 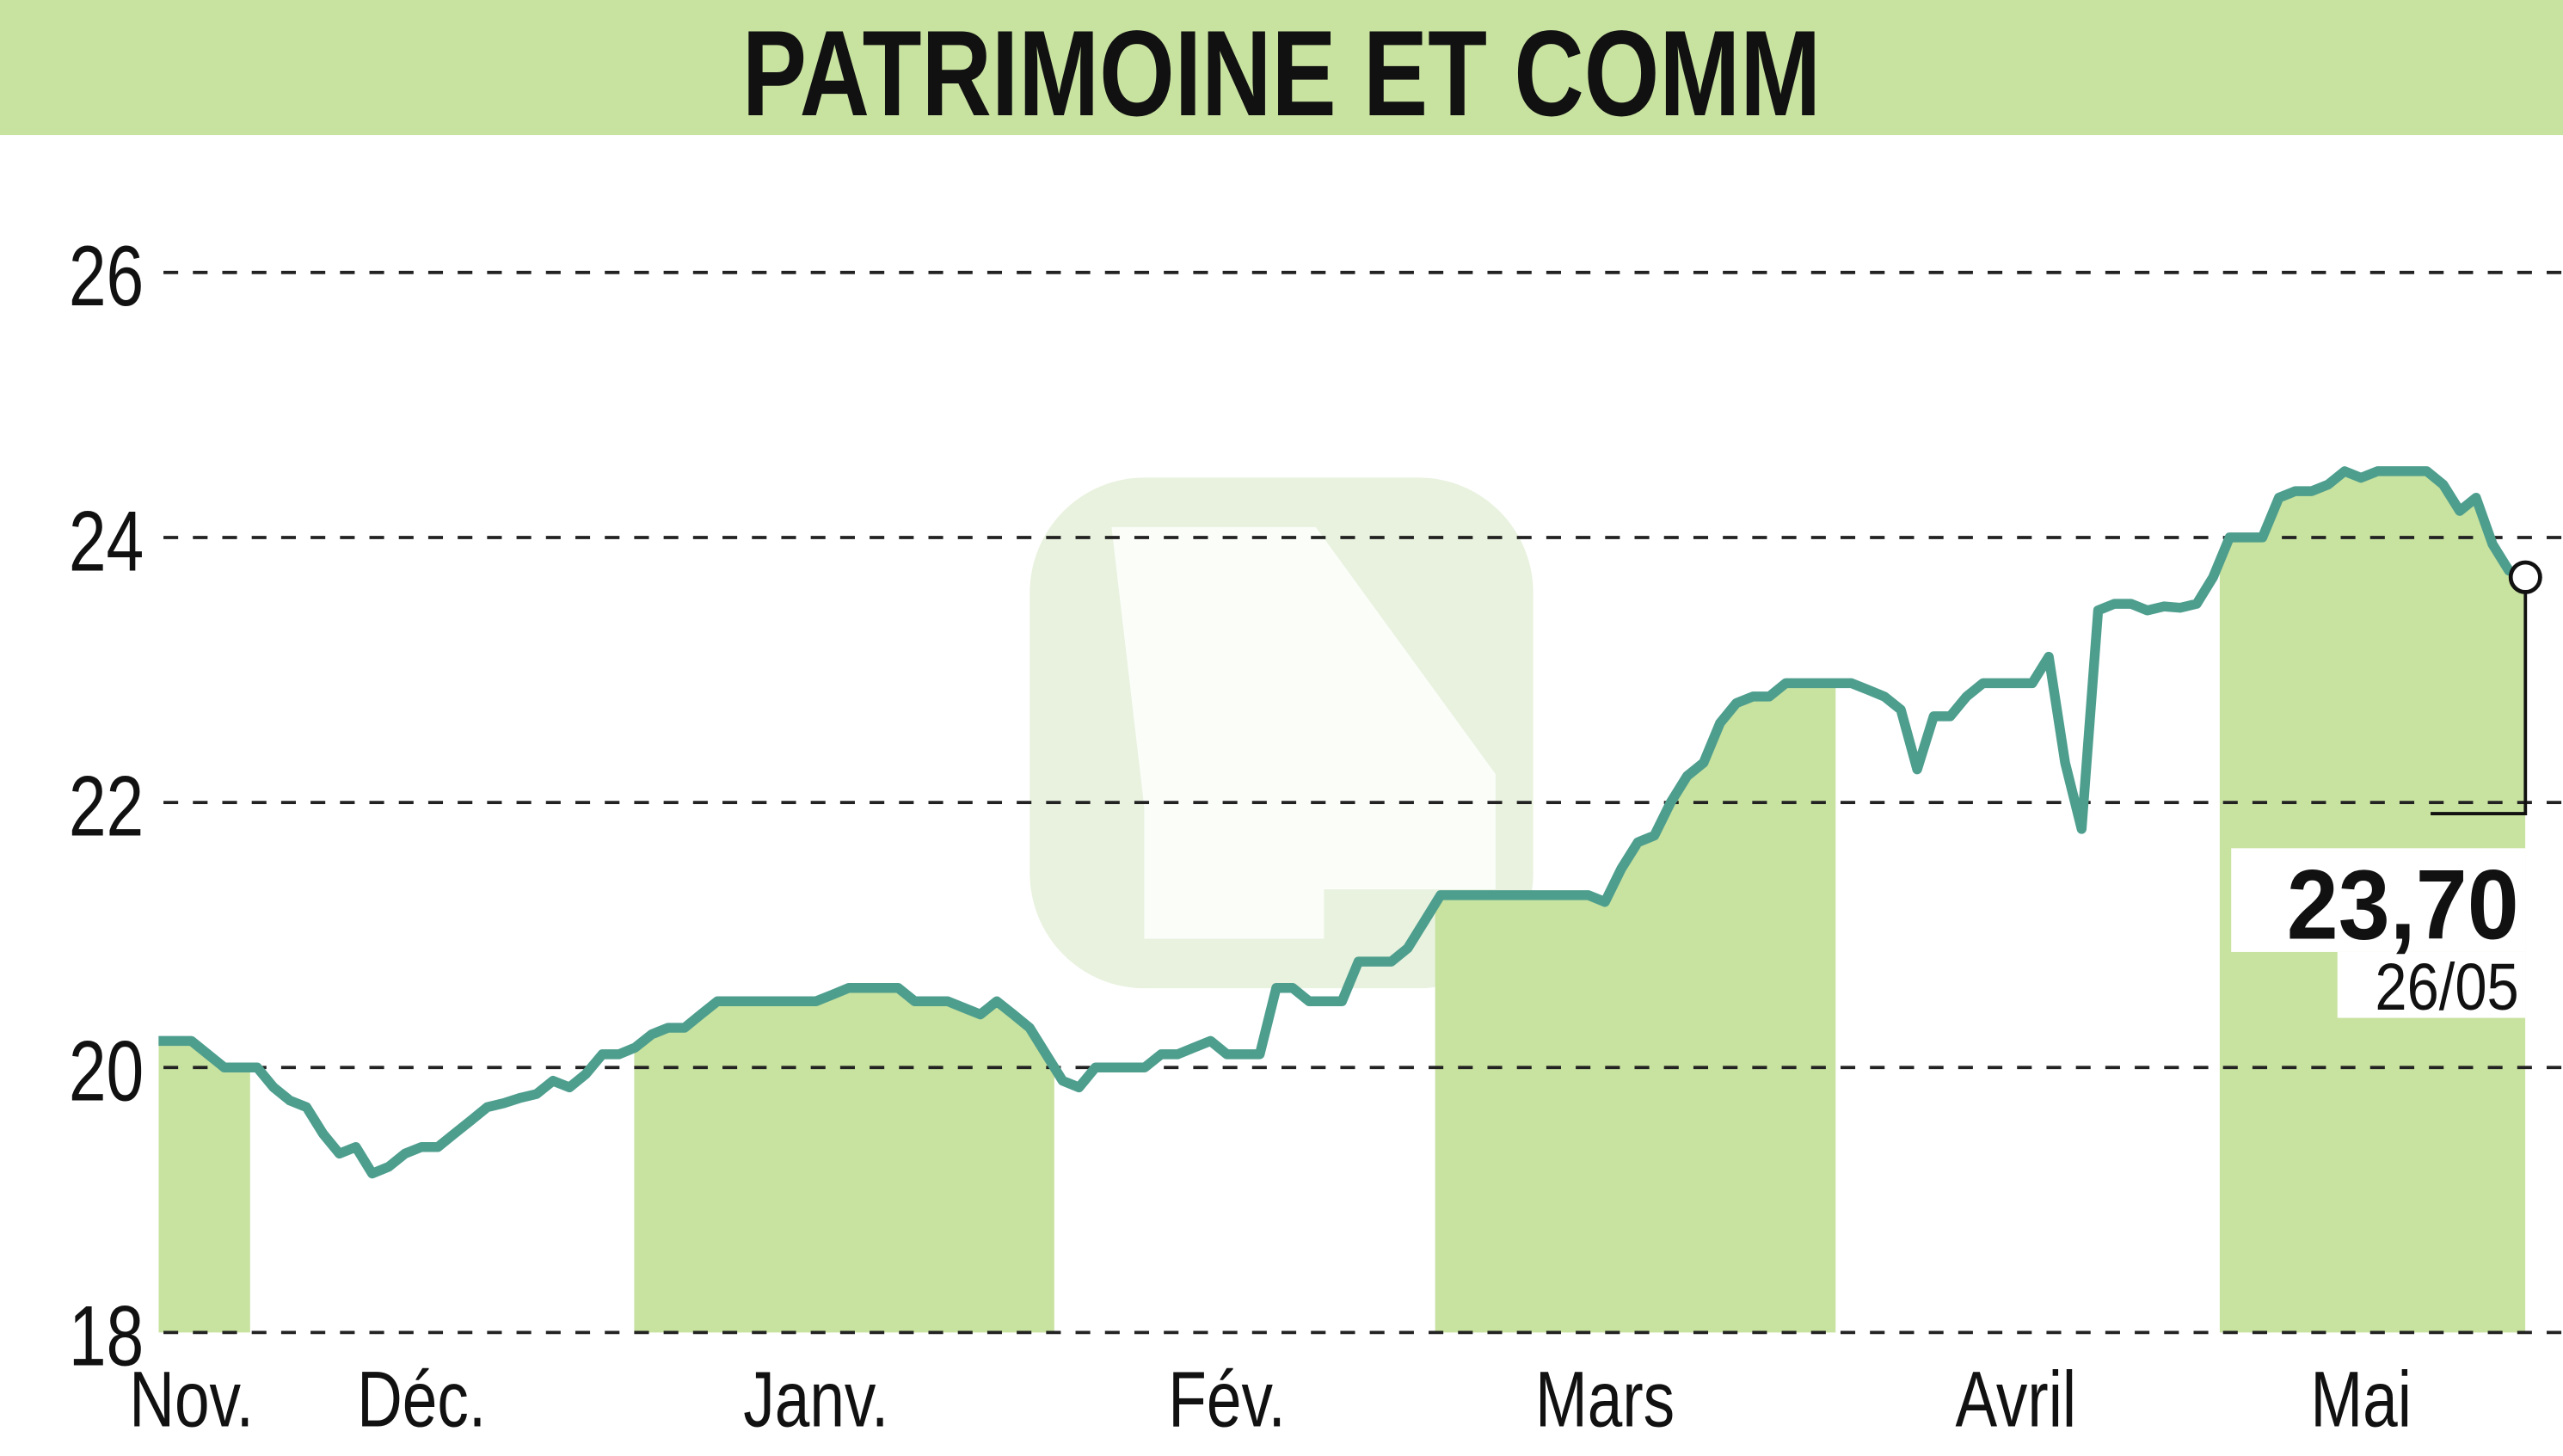 I want to click on annotation-box, so click(x=2378, y=900).